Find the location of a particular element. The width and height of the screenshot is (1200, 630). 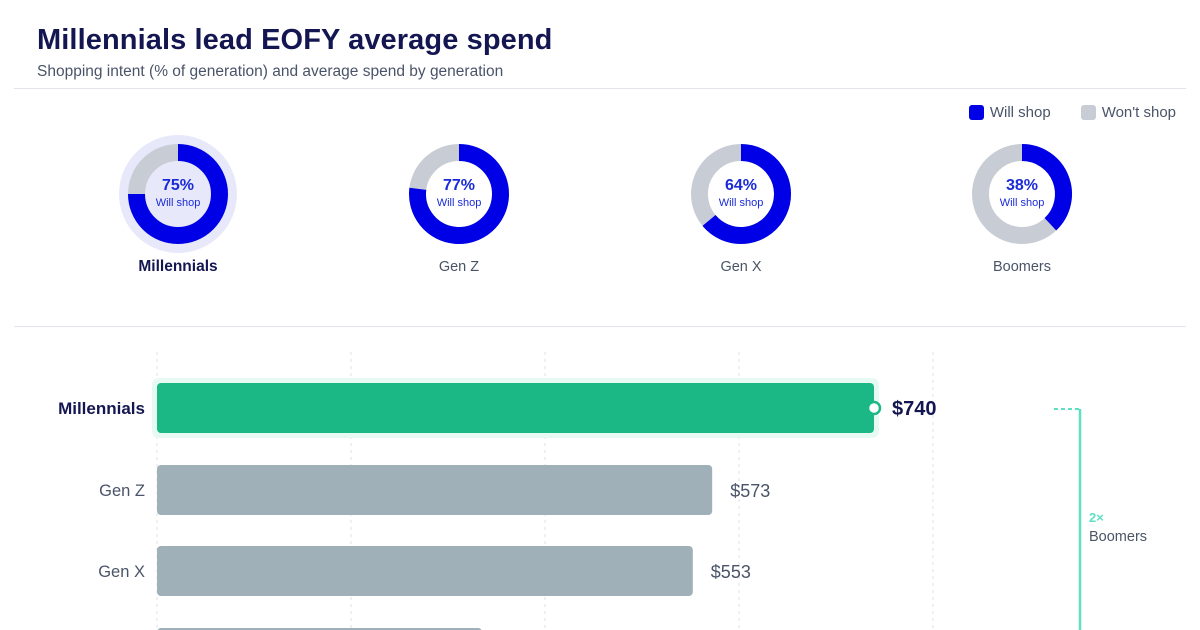

legend: Will shop Won't shop is located at coordinates (1072, 112).